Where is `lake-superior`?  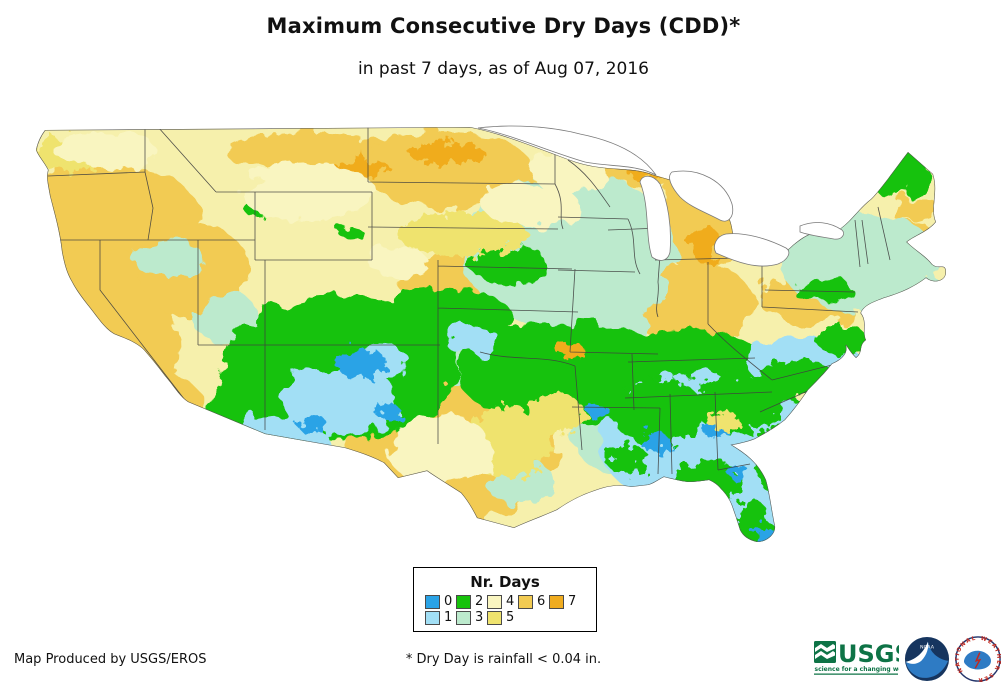 lake-superior is located at coordinates (567, 150).